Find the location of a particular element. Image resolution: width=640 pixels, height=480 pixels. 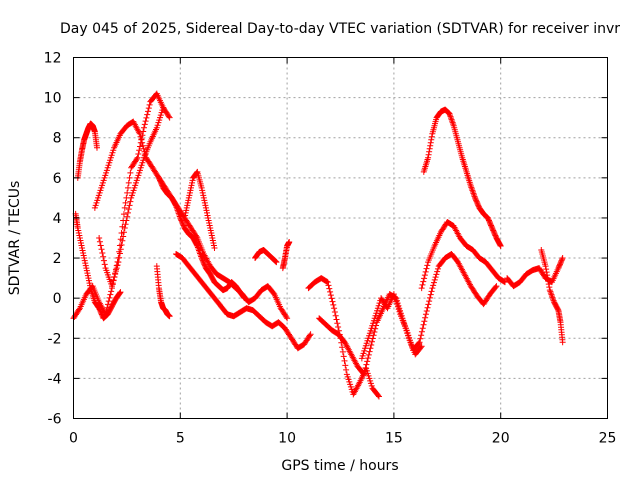

y-tick-label: 6 is located at coordinates (57, 179).